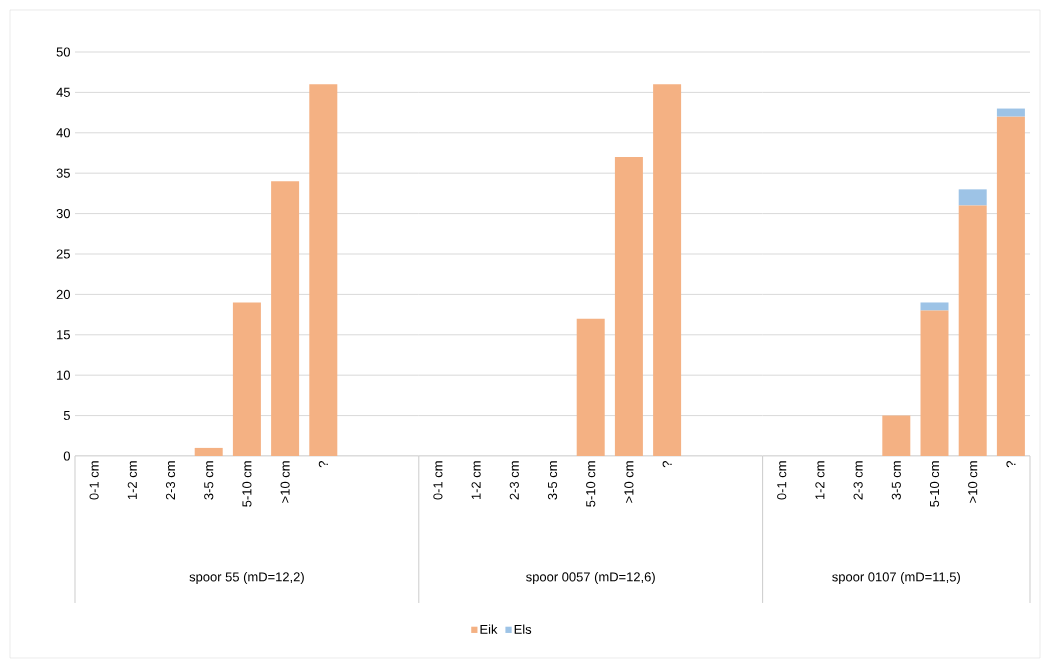  What do you see at coordinates (66, 456) in the screenshot?
I see `y-tick-label: 0` at bounding box center [66, 456].